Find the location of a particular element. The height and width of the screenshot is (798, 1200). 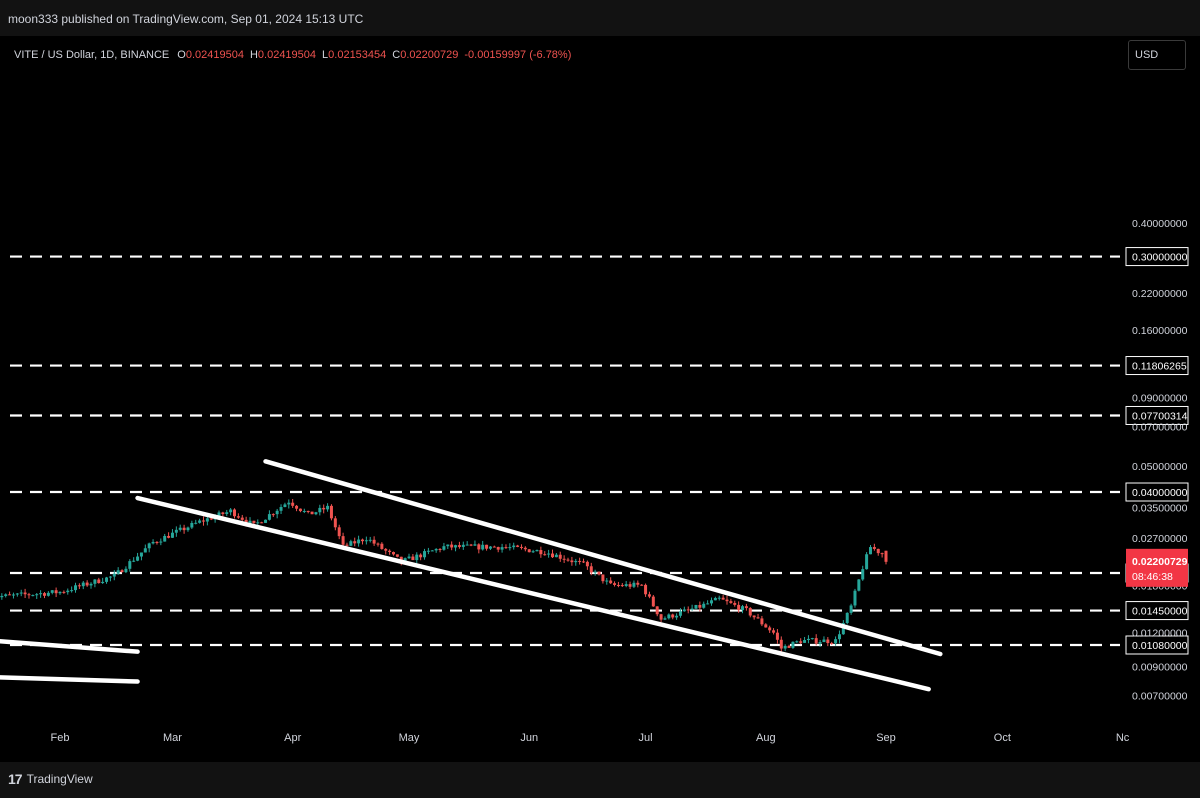

last-price-box is located at coordinates (1157, 567).